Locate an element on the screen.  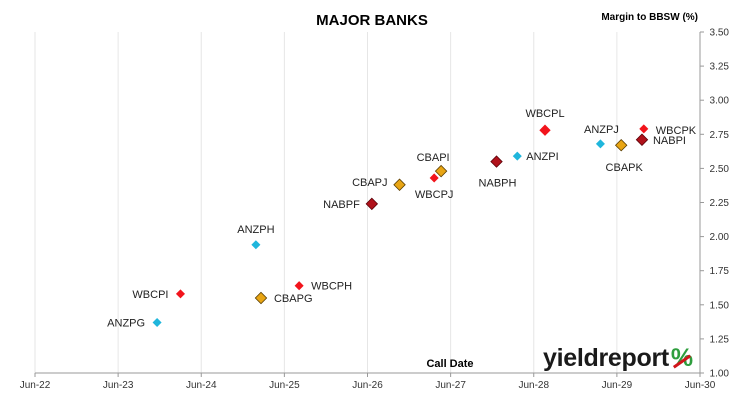
point-cbapg is located at coordinates (261, 298).